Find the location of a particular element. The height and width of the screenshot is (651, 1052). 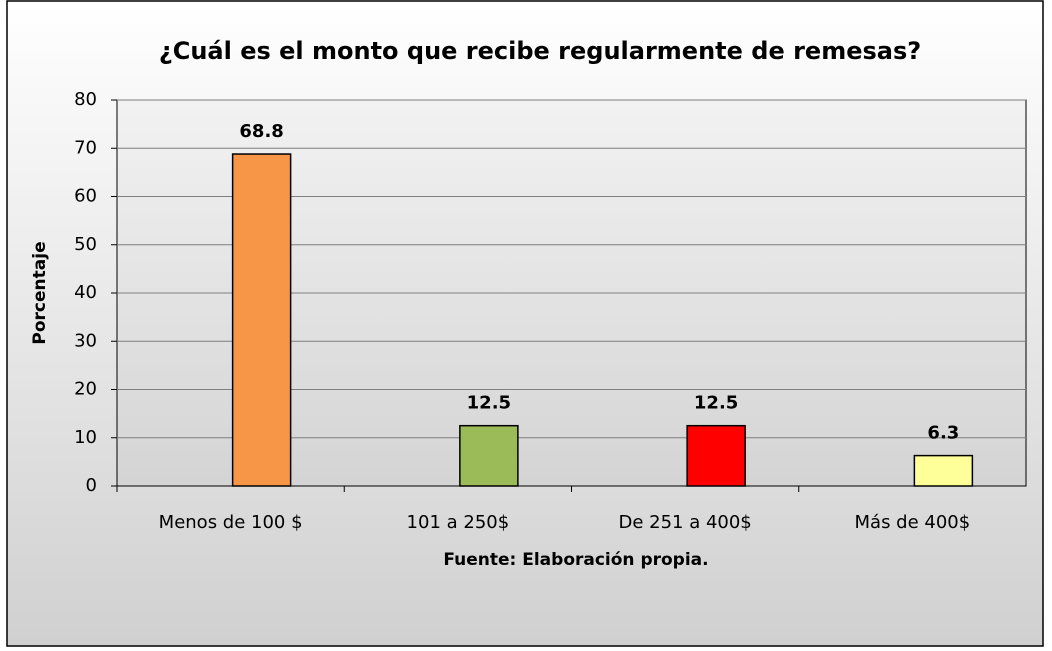

x-axis-label: Fuente: Elaboración propia. is located at coordinates (575, 560).